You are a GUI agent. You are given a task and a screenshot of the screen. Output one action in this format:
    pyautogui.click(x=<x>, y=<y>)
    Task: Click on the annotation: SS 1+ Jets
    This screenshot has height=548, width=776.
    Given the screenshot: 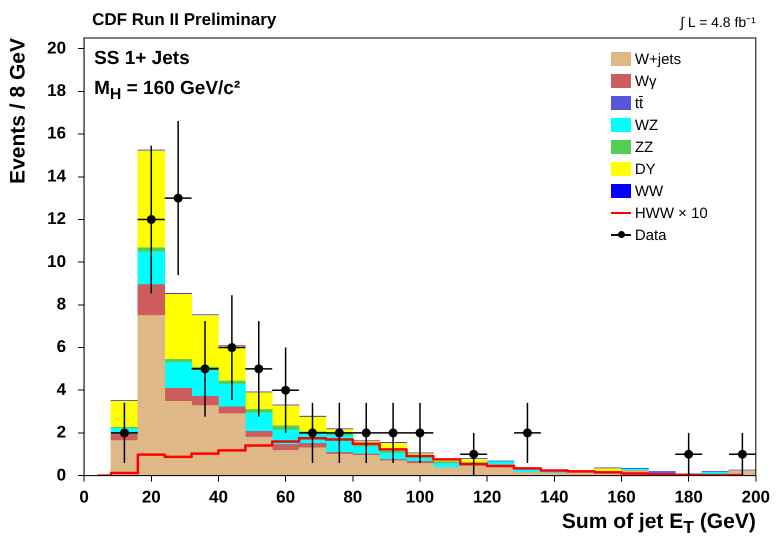 What is the action you would take?
    pyautogui.click(x=142, y=59)
    